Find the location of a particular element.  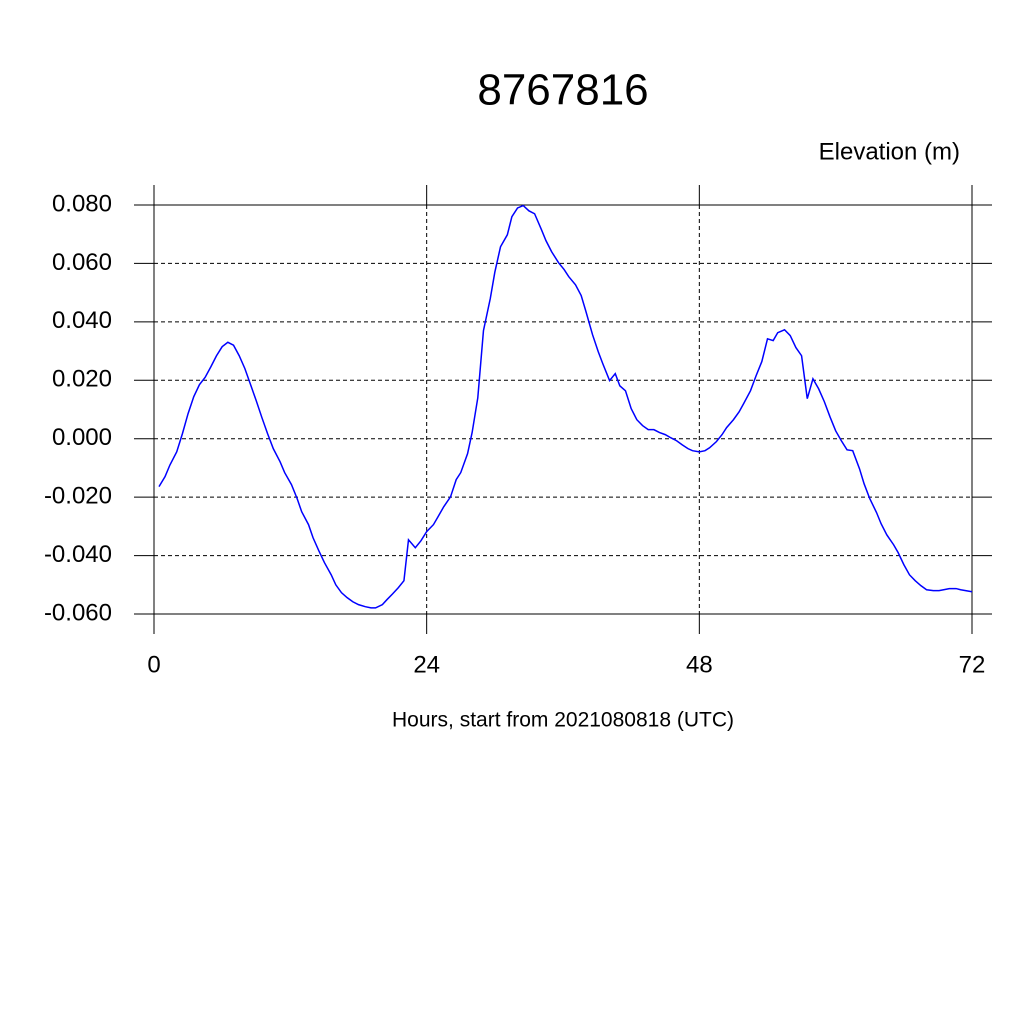

y-tick-label: -0.060 is located at coordinates (78, 612).